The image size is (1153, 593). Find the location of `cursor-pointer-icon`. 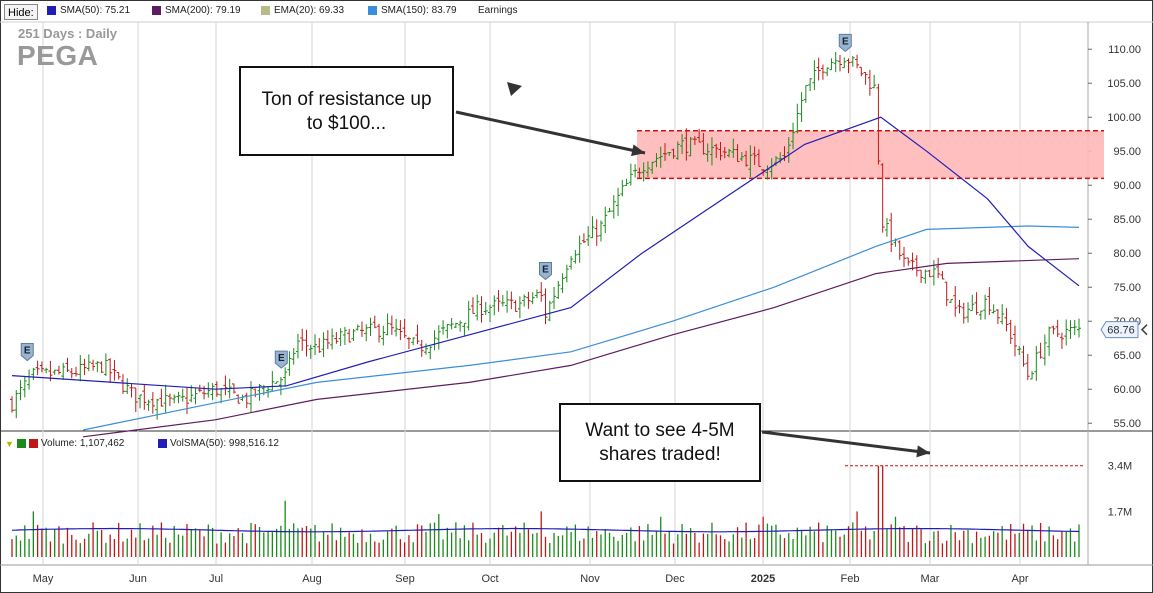

cursor-pointer-icon is located at coordinates (514, 89).